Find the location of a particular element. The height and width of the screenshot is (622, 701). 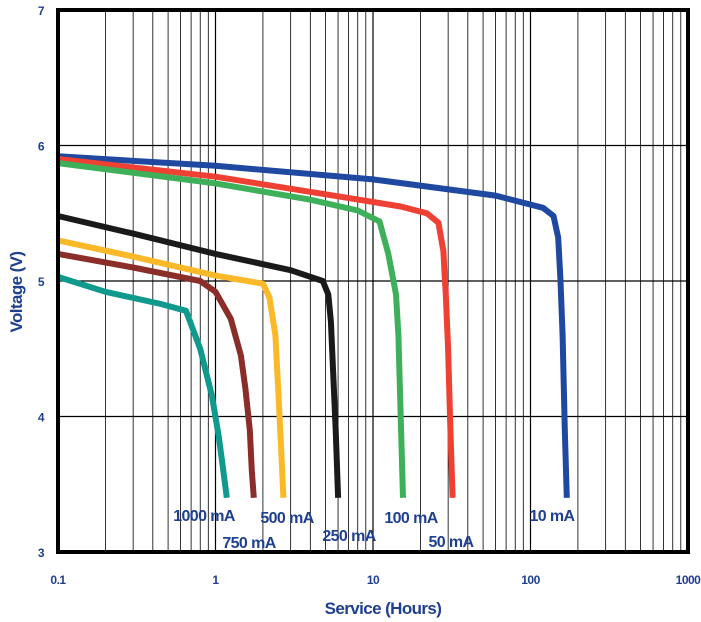

x-tick-label: 10 is located at coordinates (373, 580).